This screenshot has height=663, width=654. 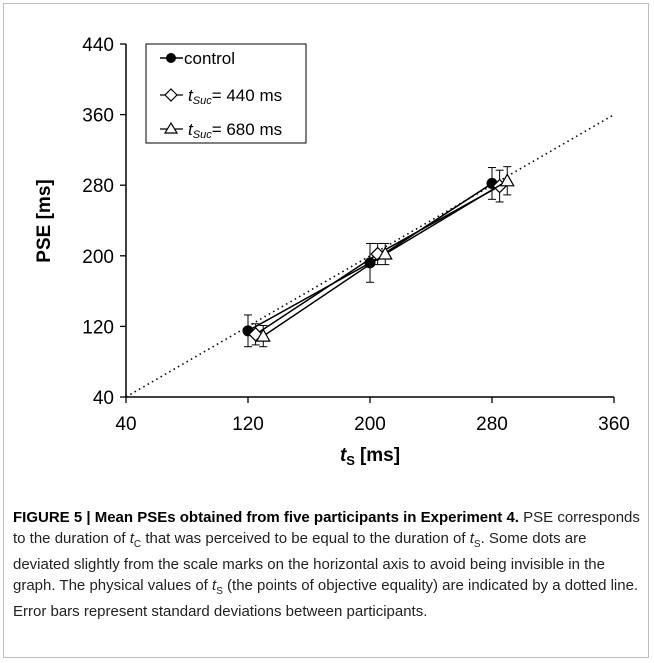 What do you see at coordinates (248, 424) in the screenshot?
I see `x-tick-label-120: 120` at bounding box center [248, 424].